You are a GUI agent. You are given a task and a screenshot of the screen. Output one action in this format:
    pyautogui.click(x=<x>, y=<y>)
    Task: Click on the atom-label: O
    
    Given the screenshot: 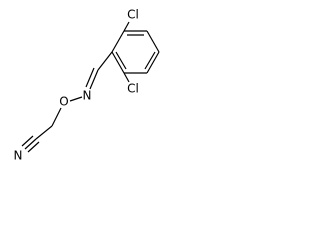 What is the action you would take?
    pyautogui.click(x=63, y=102)
    